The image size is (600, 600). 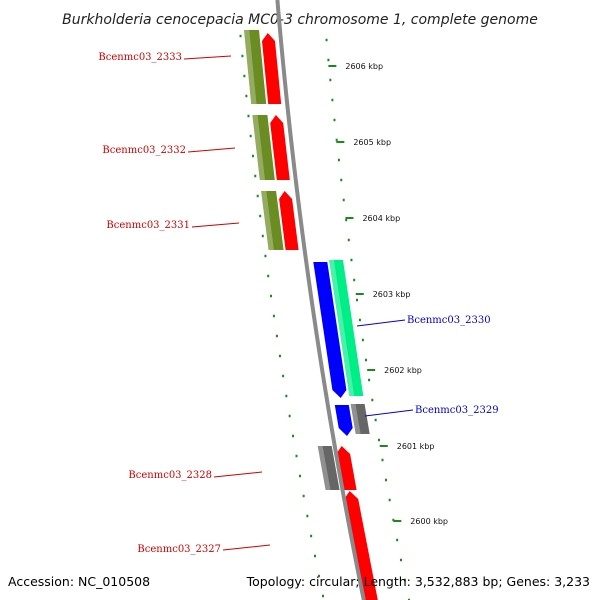 What do you see at coordinates (179, 549) in the screenshot?
I see `gene-label: Bcenmc03_2327` at bounding box center [179, 549].